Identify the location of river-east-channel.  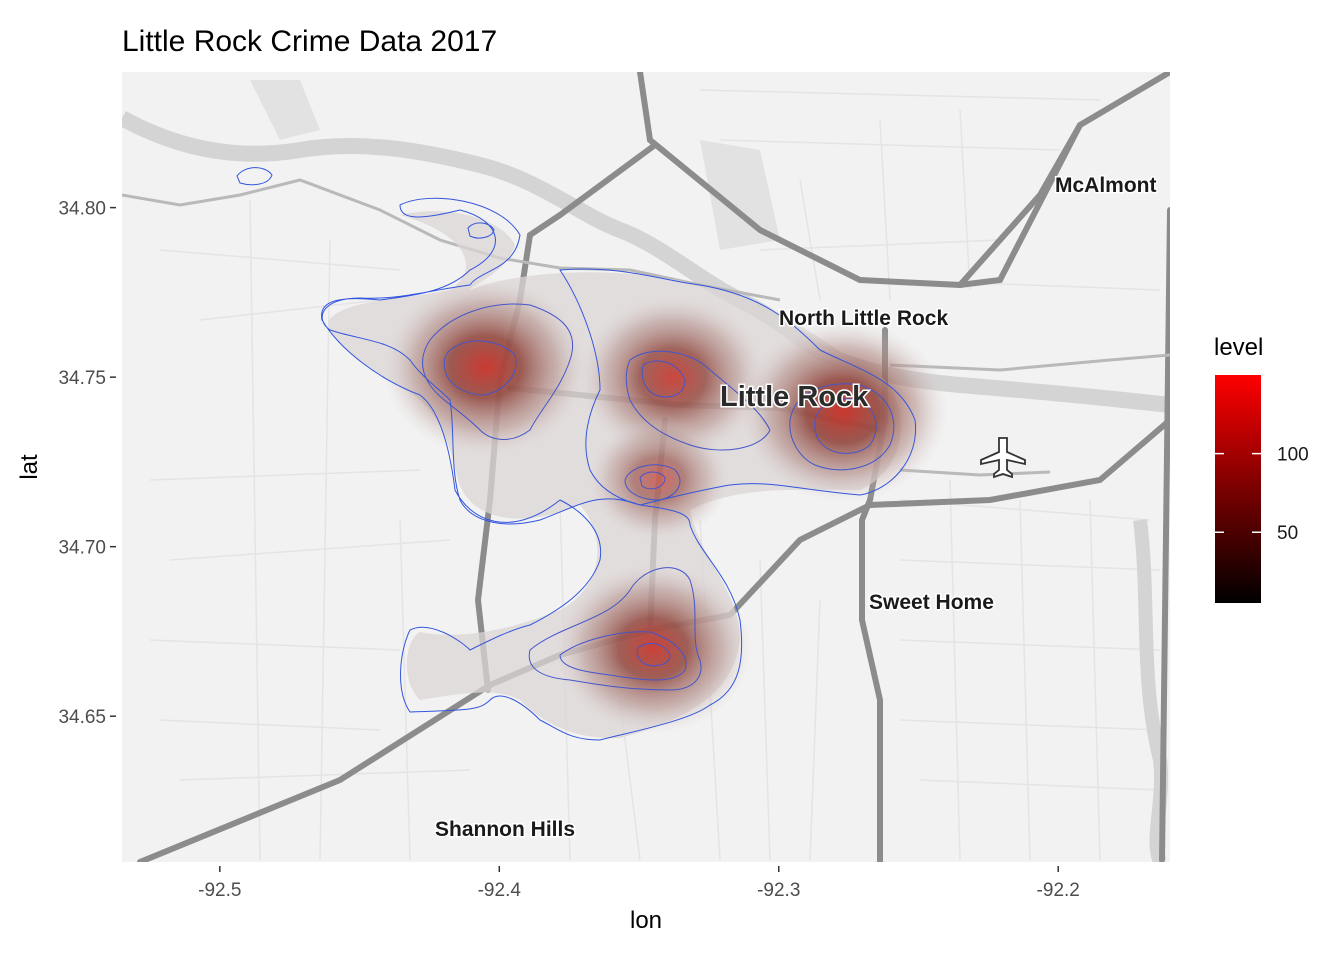
(1151, 690).